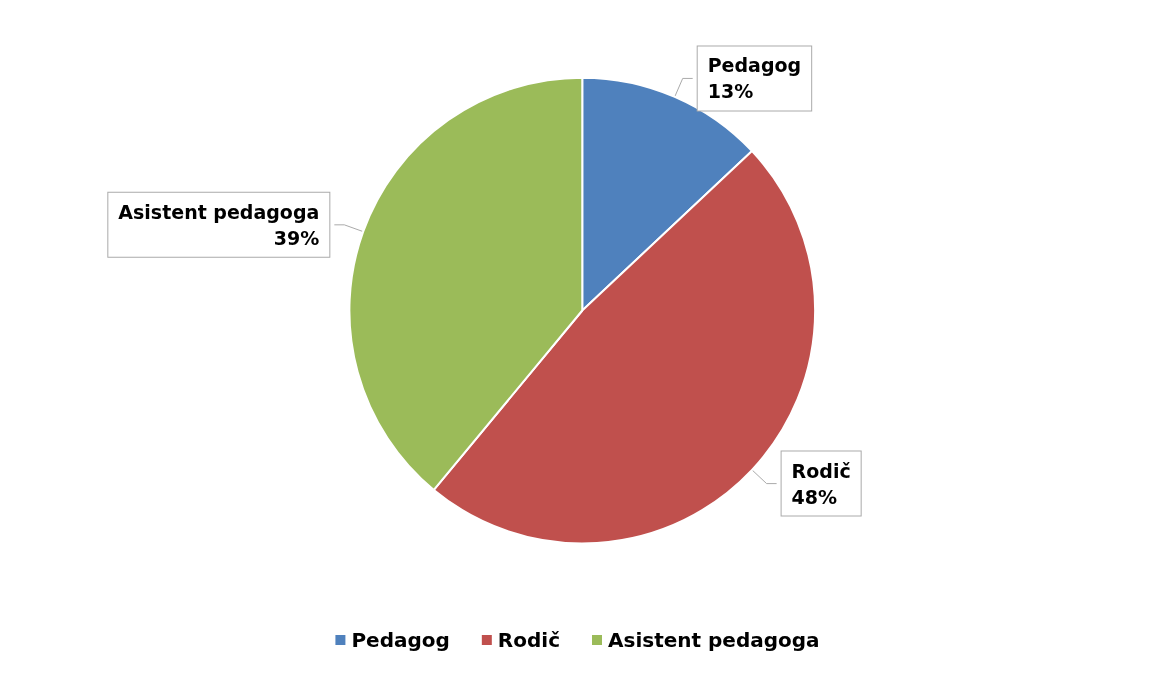 This screenshot has width=1153, height=675. I want to click on data-label: 48%, so click(814, 496).